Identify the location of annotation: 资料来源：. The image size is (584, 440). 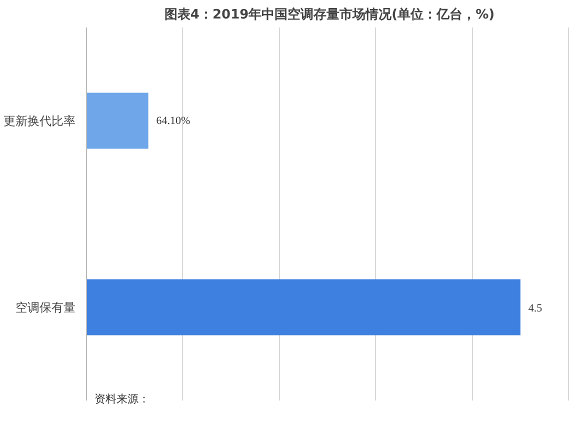
(122, 399).